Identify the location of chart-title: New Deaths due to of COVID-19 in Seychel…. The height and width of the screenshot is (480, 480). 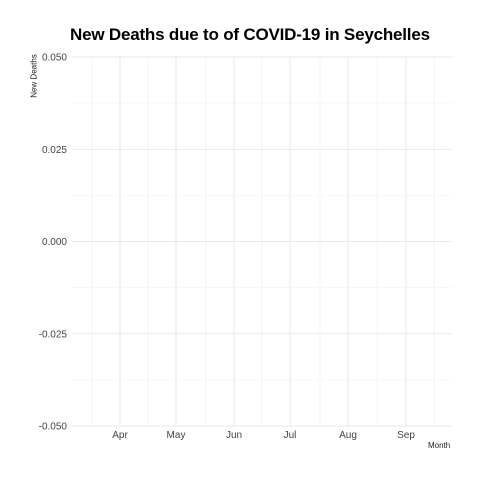
(250, 34).